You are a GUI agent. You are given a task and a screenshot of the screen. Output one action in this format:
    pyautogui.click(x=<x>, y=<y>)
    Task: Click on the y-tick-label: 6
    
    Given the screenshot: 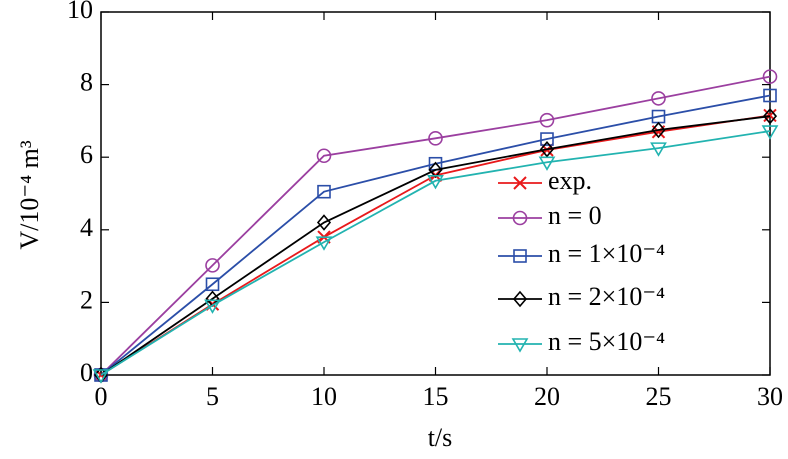 What is the action you would take?
    pyautogui.click(x=86, y=154)
    